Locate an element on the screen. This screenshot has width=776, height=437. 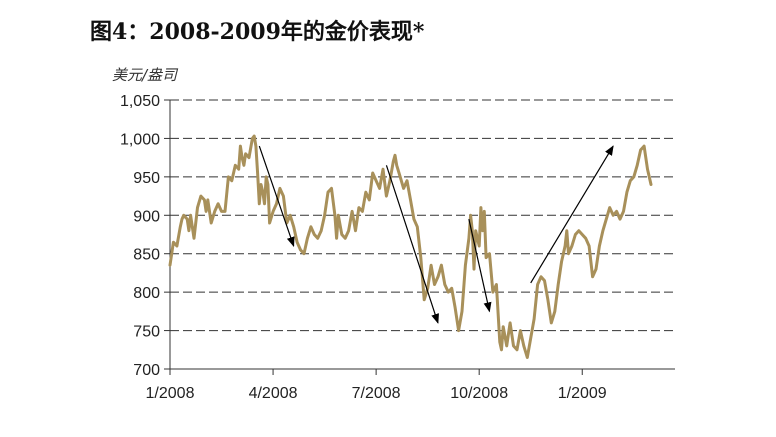
y-tick-label: 750 is located at coordinates (146, 332).